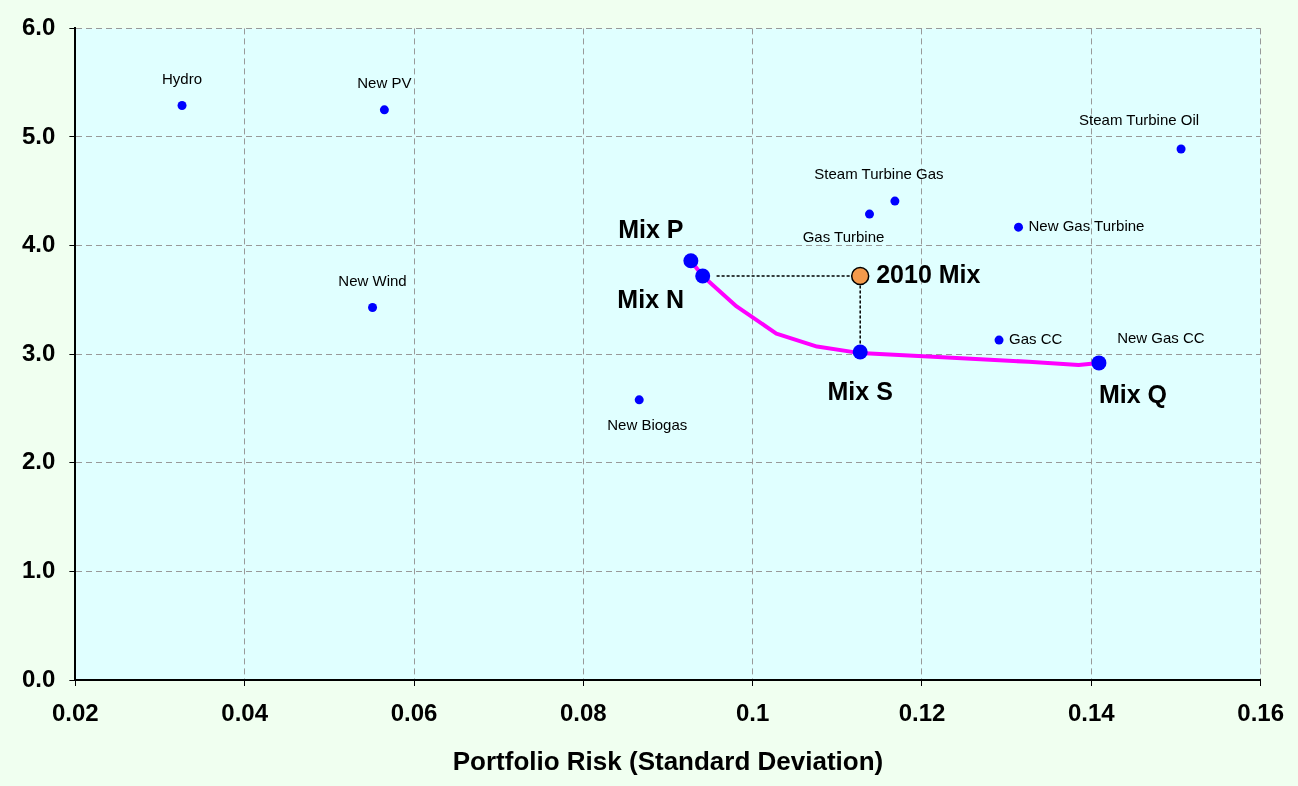 The height and width of the screenshot is (786, 1298). Describe the element at coordinates (1260, 713) in the screenshot. I see `x-tick-label: 0.16` at that location.